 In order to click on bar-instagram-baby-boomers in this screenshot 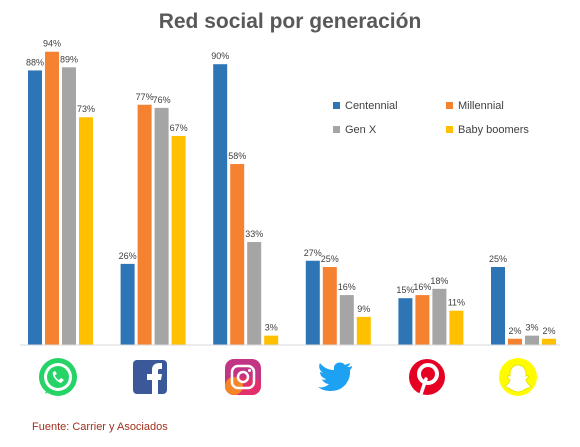, I will do `click(271, 340)`.